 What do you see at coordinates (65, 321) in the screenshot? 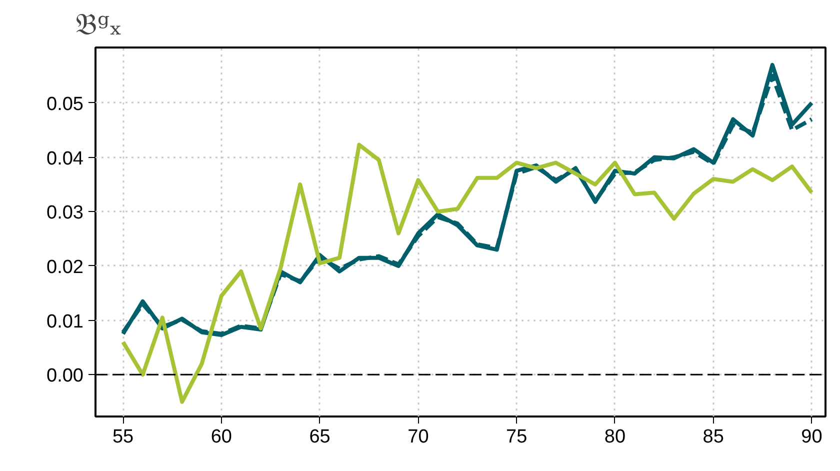
I see `y-tick-label: 0.01` at bounding box center [65, 321].